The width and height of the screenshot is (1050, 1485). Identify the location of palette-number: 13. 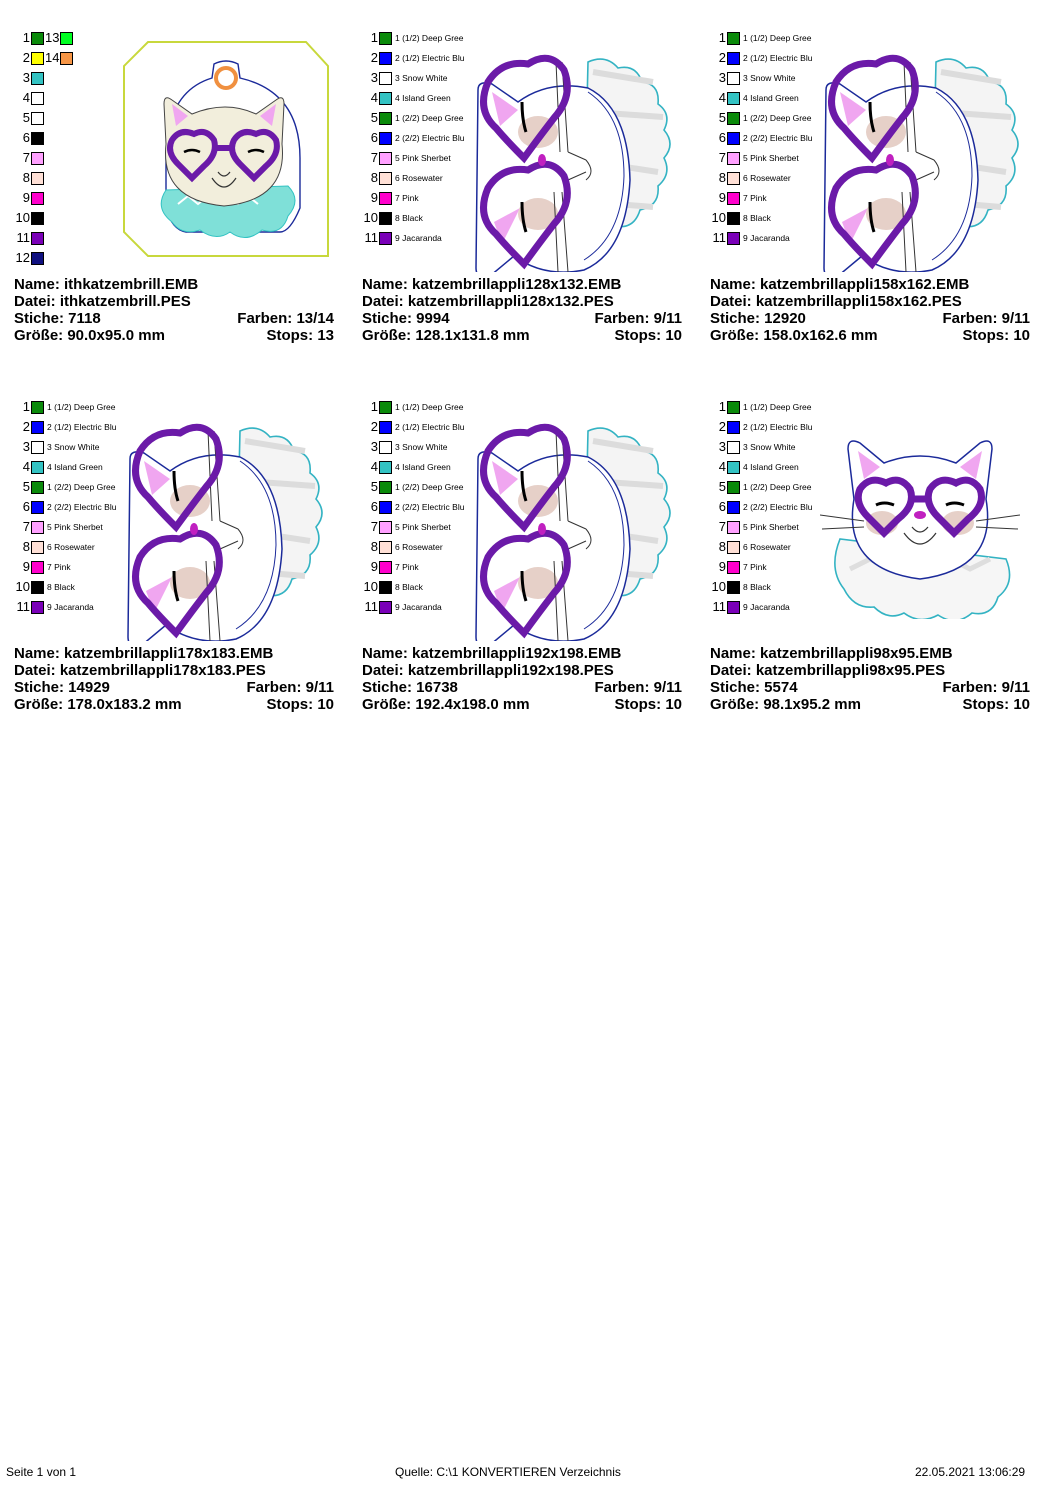
(52, 37).